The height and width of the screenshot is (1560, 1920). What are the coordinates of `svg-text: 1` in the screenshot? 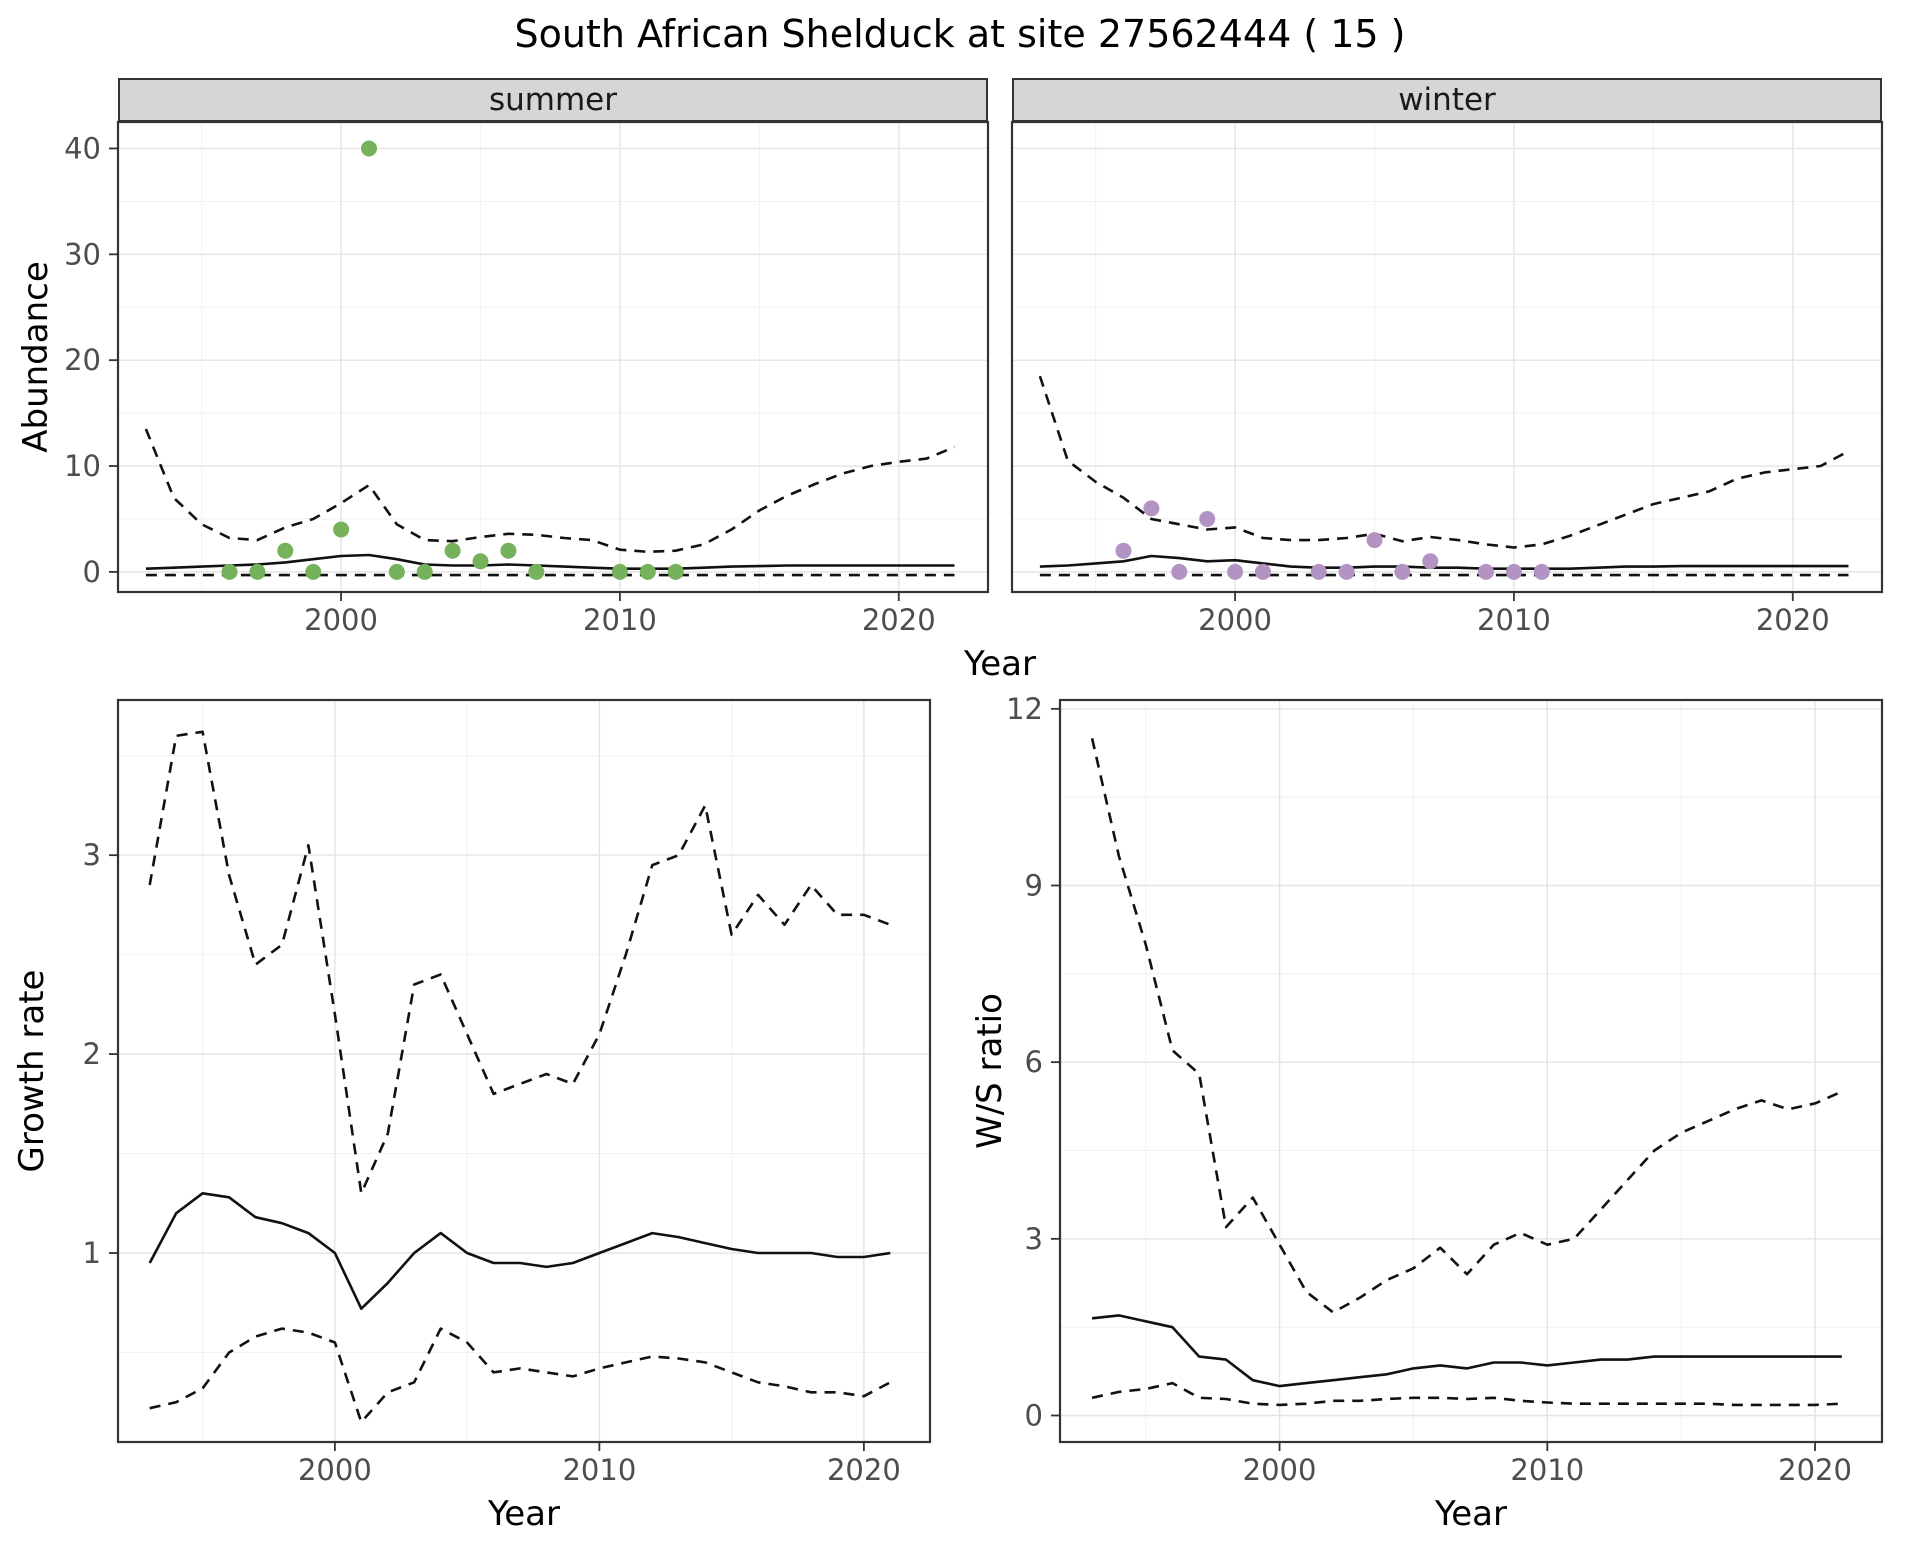 It's located at (92, 1253).